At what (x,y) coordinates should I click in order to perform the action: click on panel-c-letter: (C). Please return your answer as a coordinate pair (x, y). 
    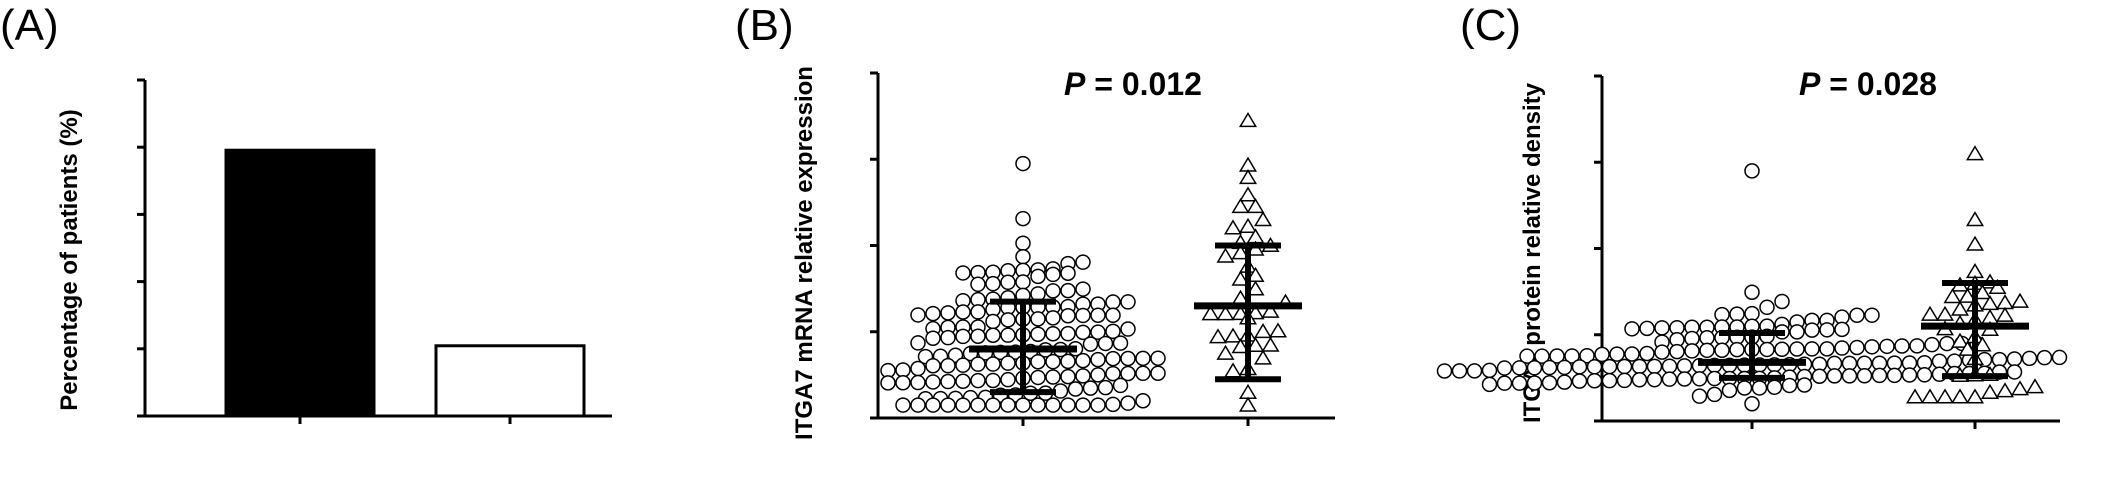
    Looking at the image, I should click on (1490, 25).